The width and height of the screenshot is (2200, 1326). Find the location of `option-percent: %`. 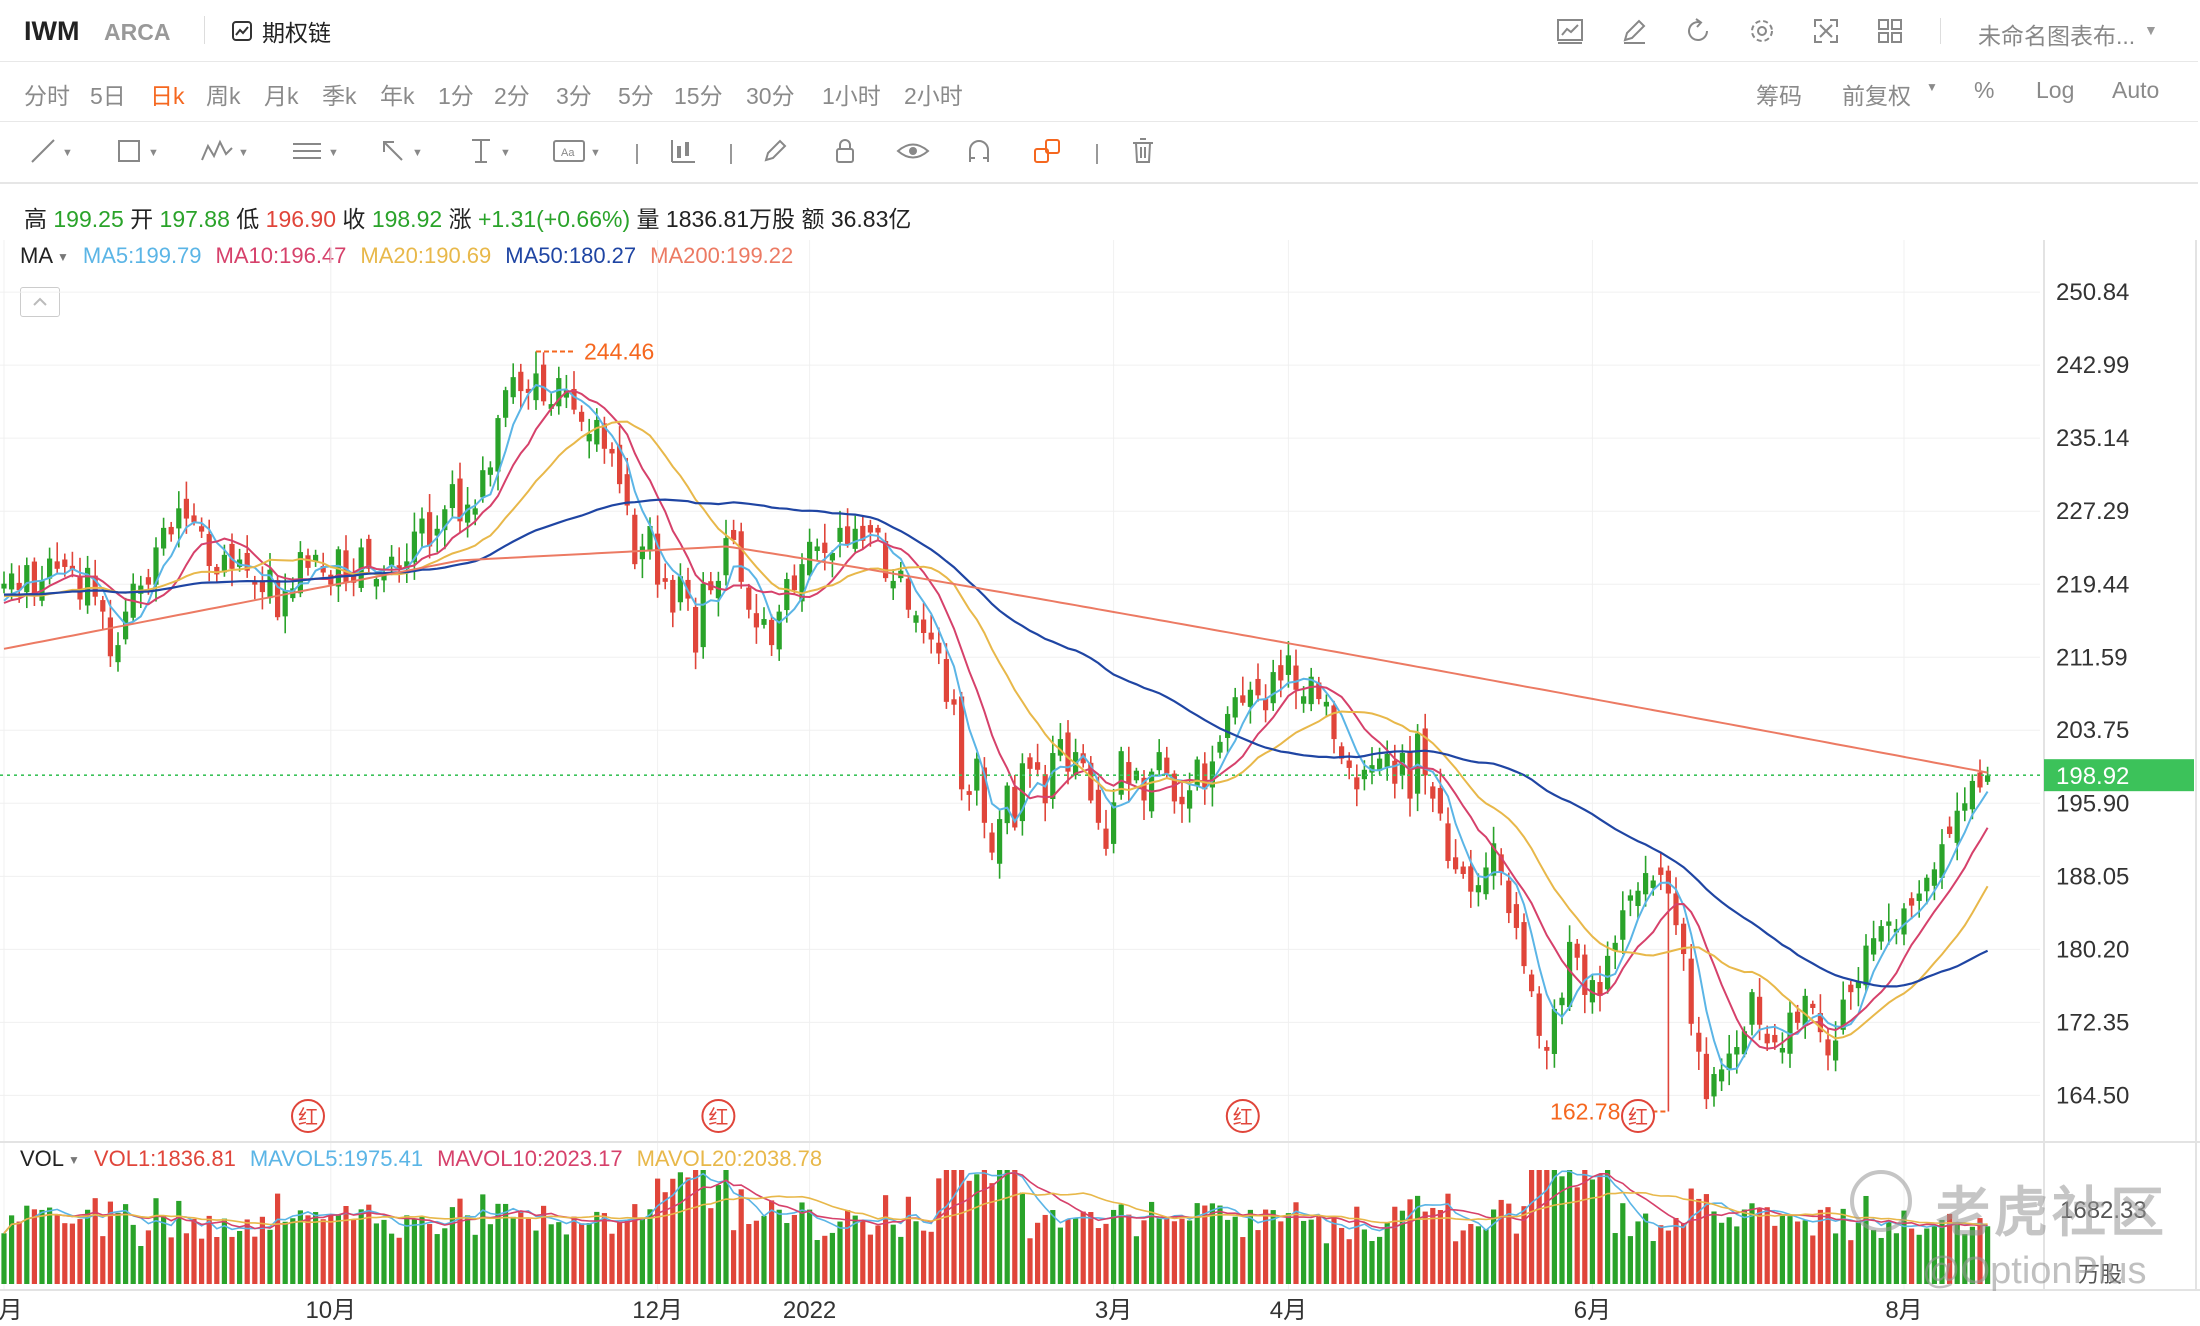

option-percent: % is located at coordinates (1984, 90).